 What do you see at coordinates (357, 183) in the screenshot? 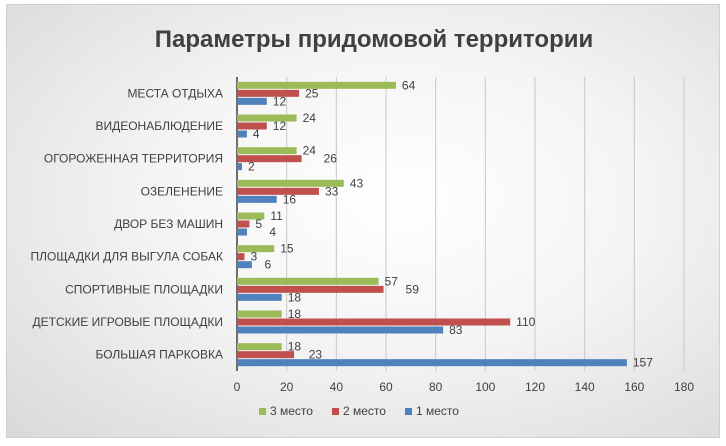
I see `data-label: 43` at bounding box center [357, 183].